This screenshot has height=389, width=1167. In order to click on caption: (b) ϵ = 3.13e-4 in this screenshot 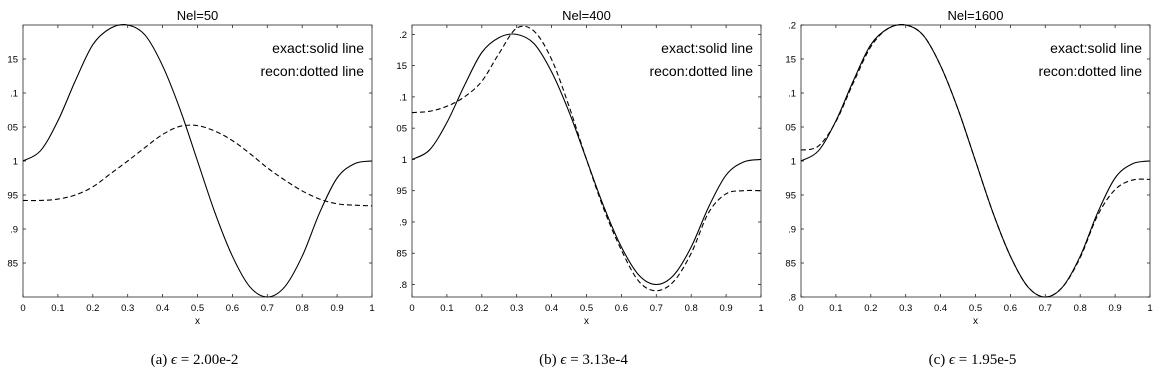, I will do `click(583, 360)`.